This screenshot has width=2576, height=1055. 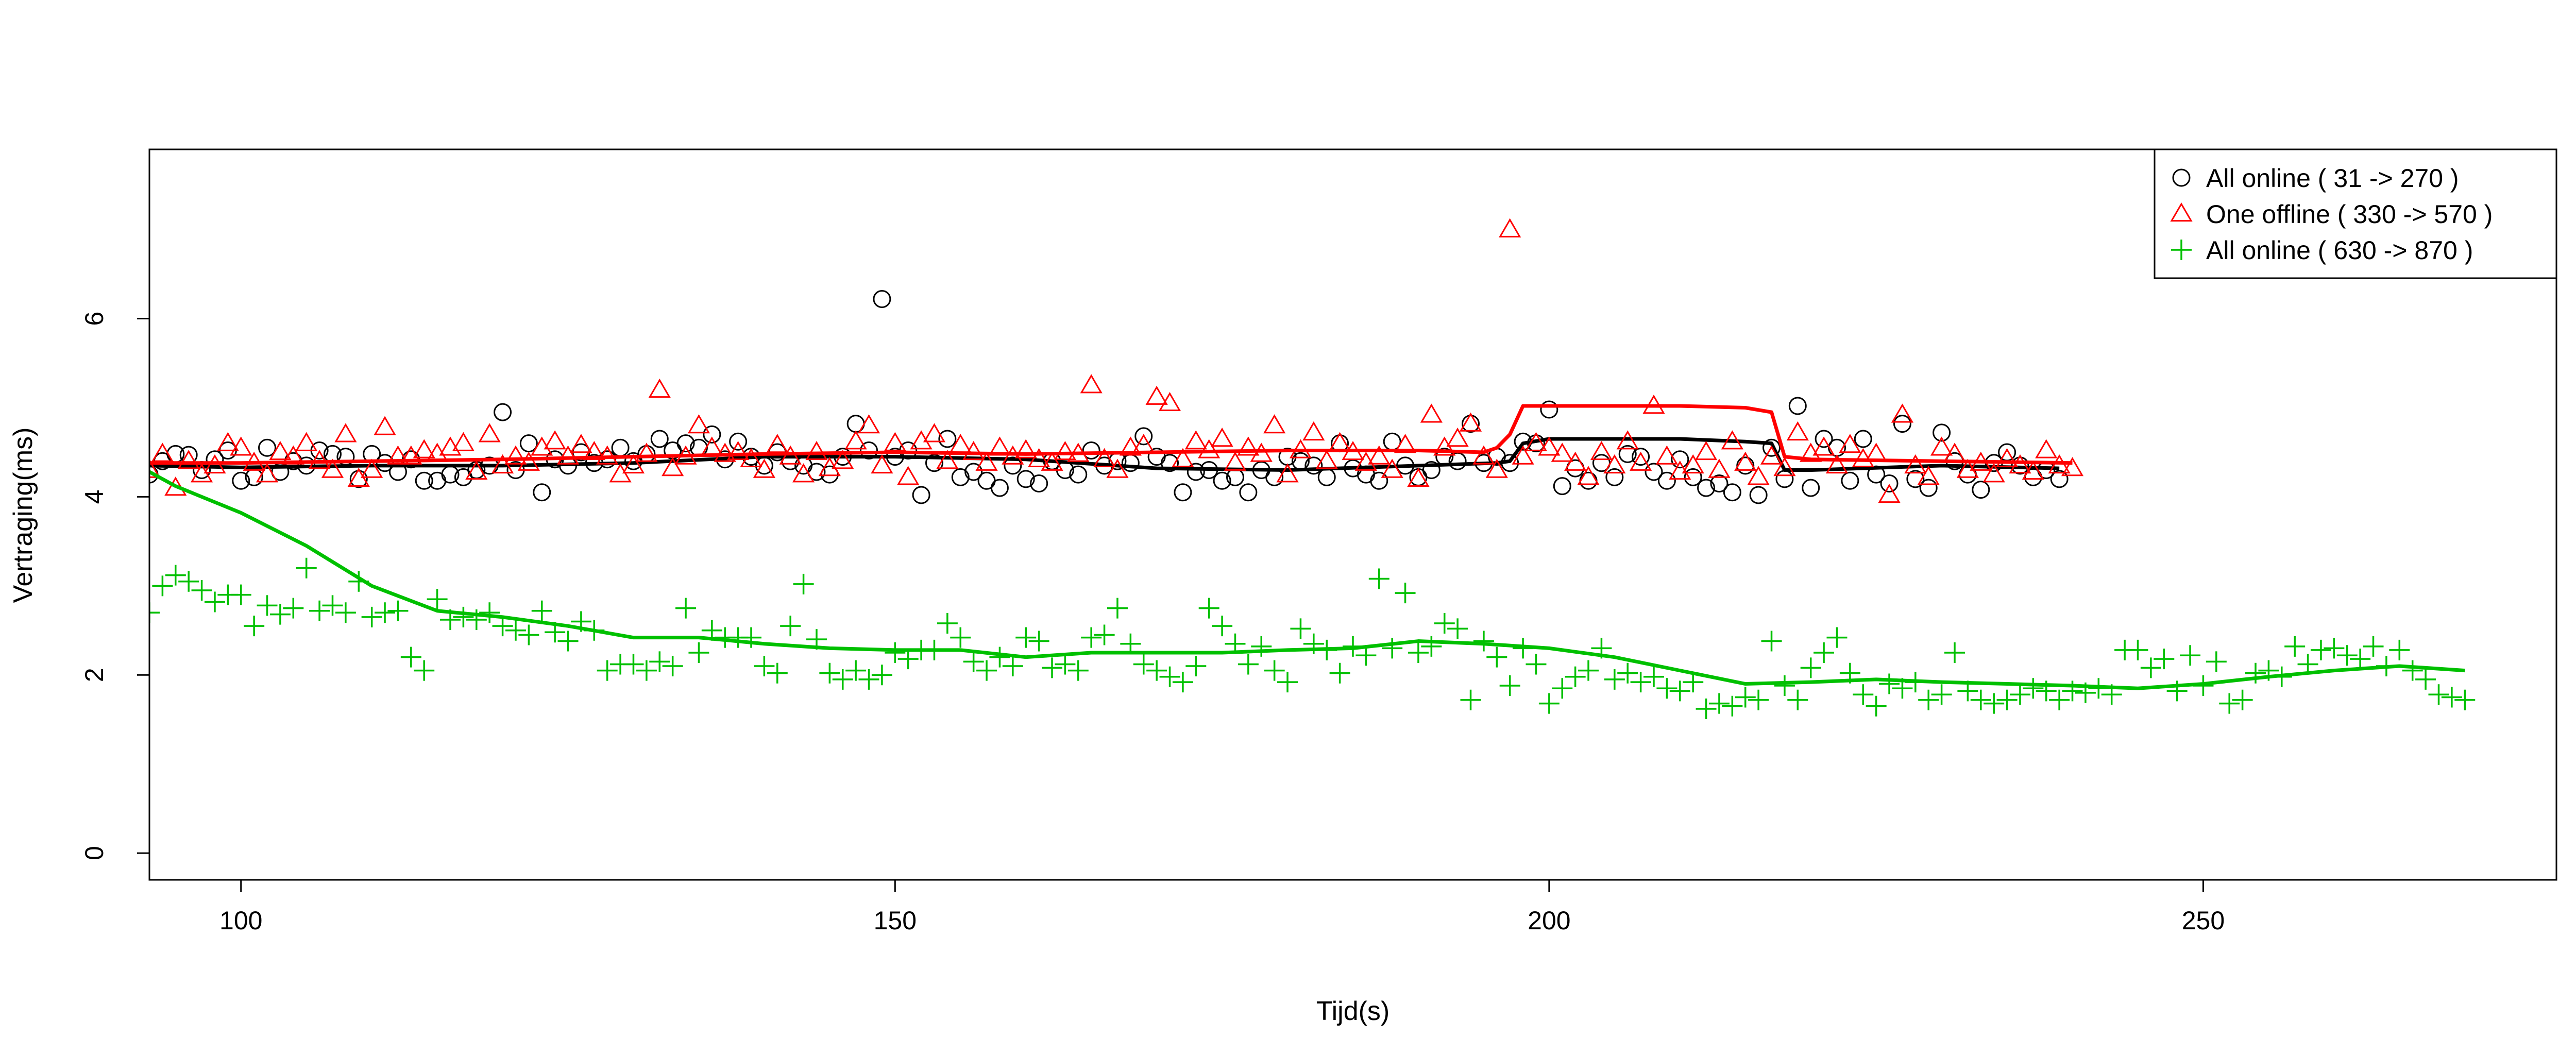 What do you see at coordinates (1111, 435) in the screenshot?
I see `smooth-line` at bounding box center [1111, 435].